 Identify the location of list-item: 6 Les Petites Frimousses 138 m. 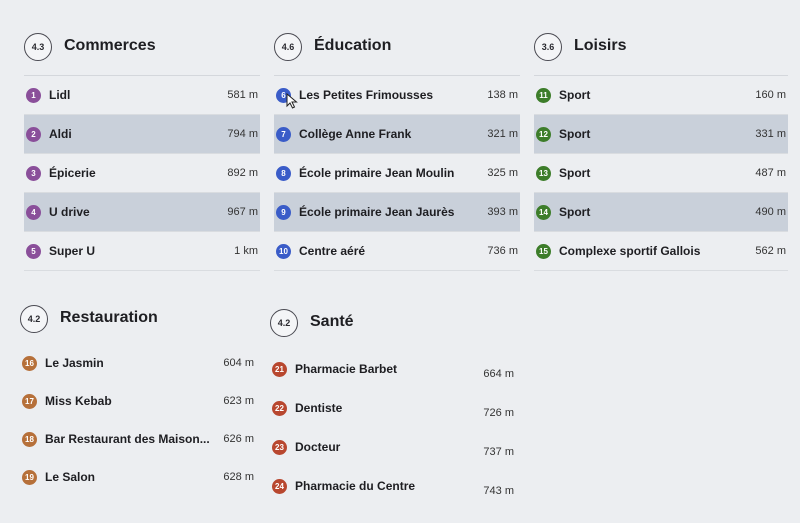
(397, 95).